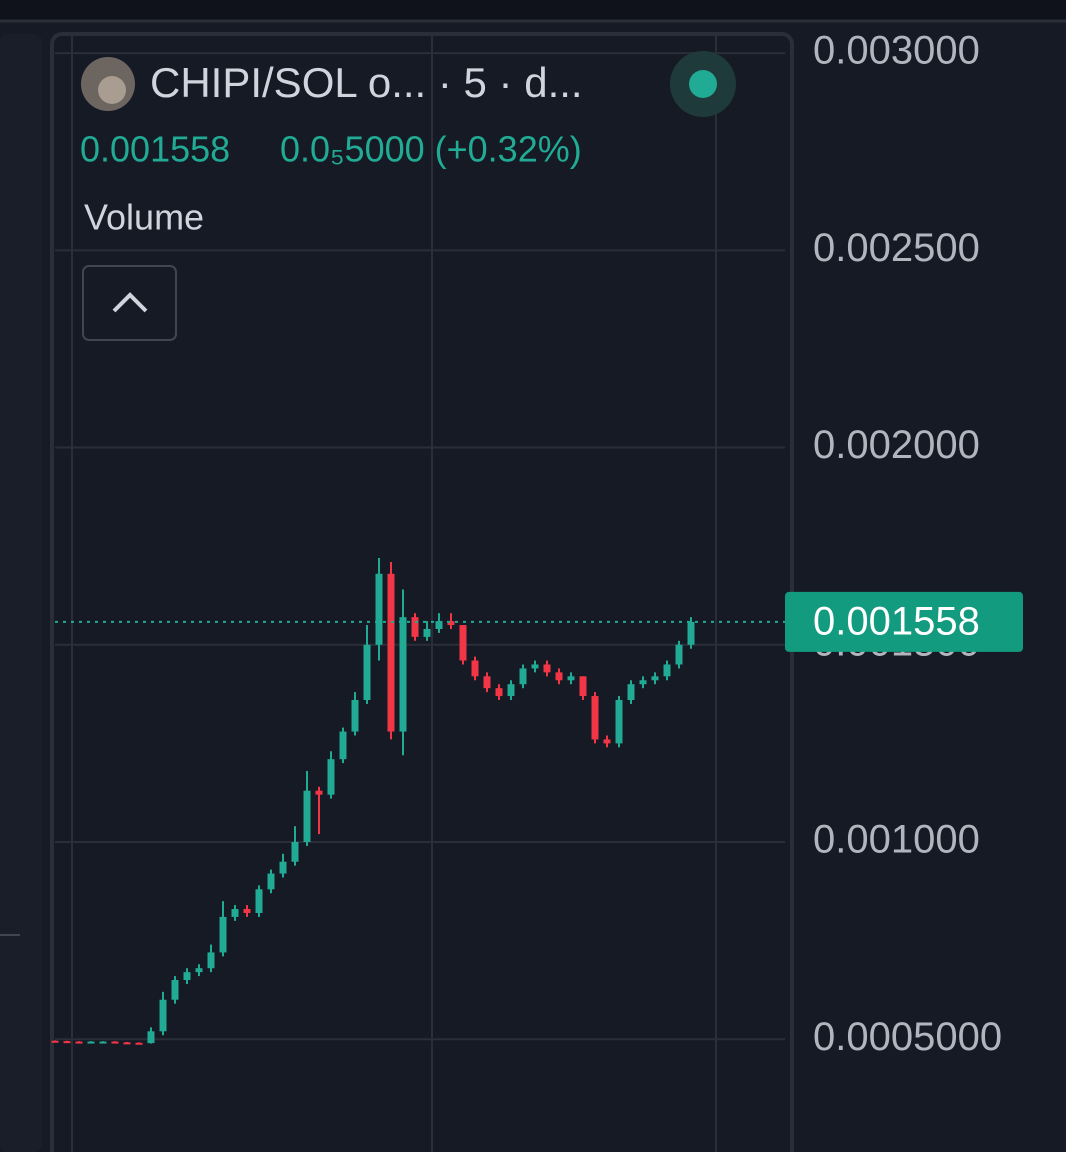 The width and height of the screenshot is (1066, 1152). I want to click on sidebar, so click(21, 593).